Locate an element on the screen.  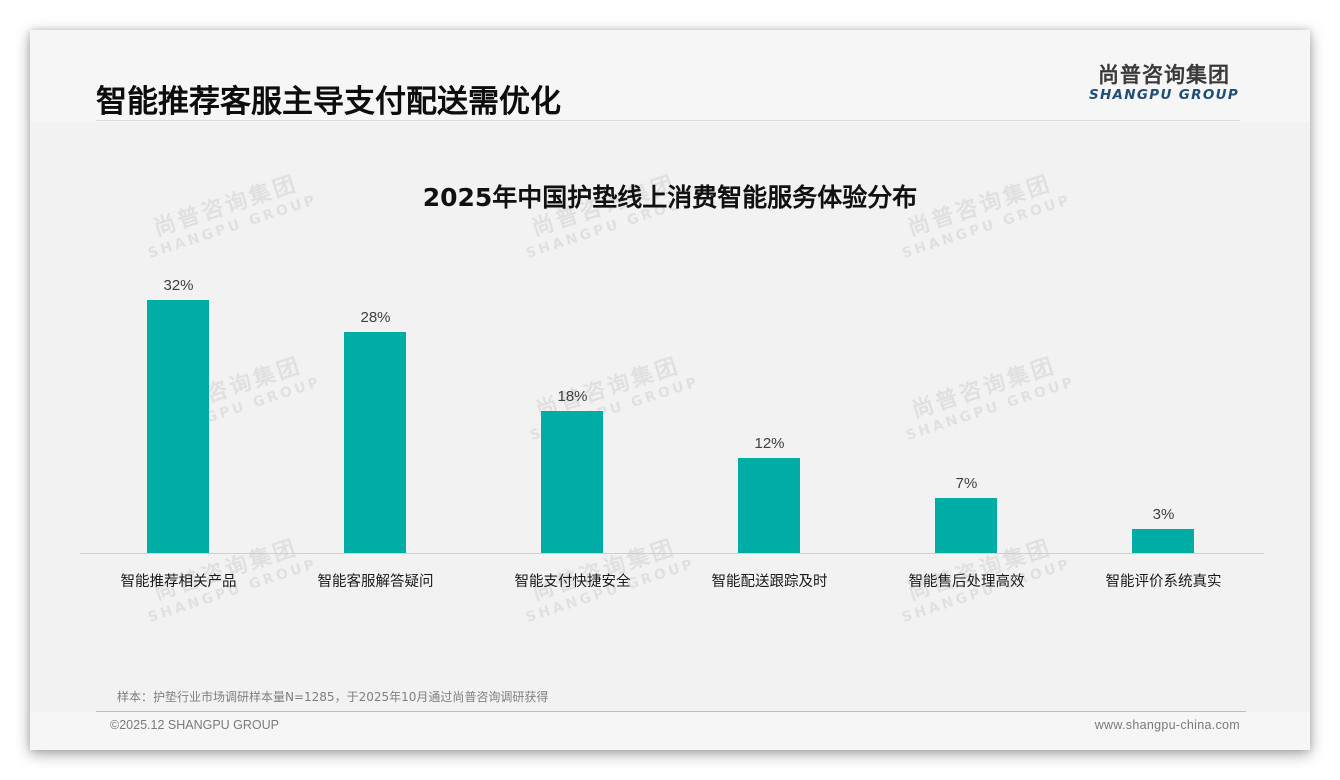
bar-group: 28% 智能客服解答疑问 is located at coordinates (375, 440).